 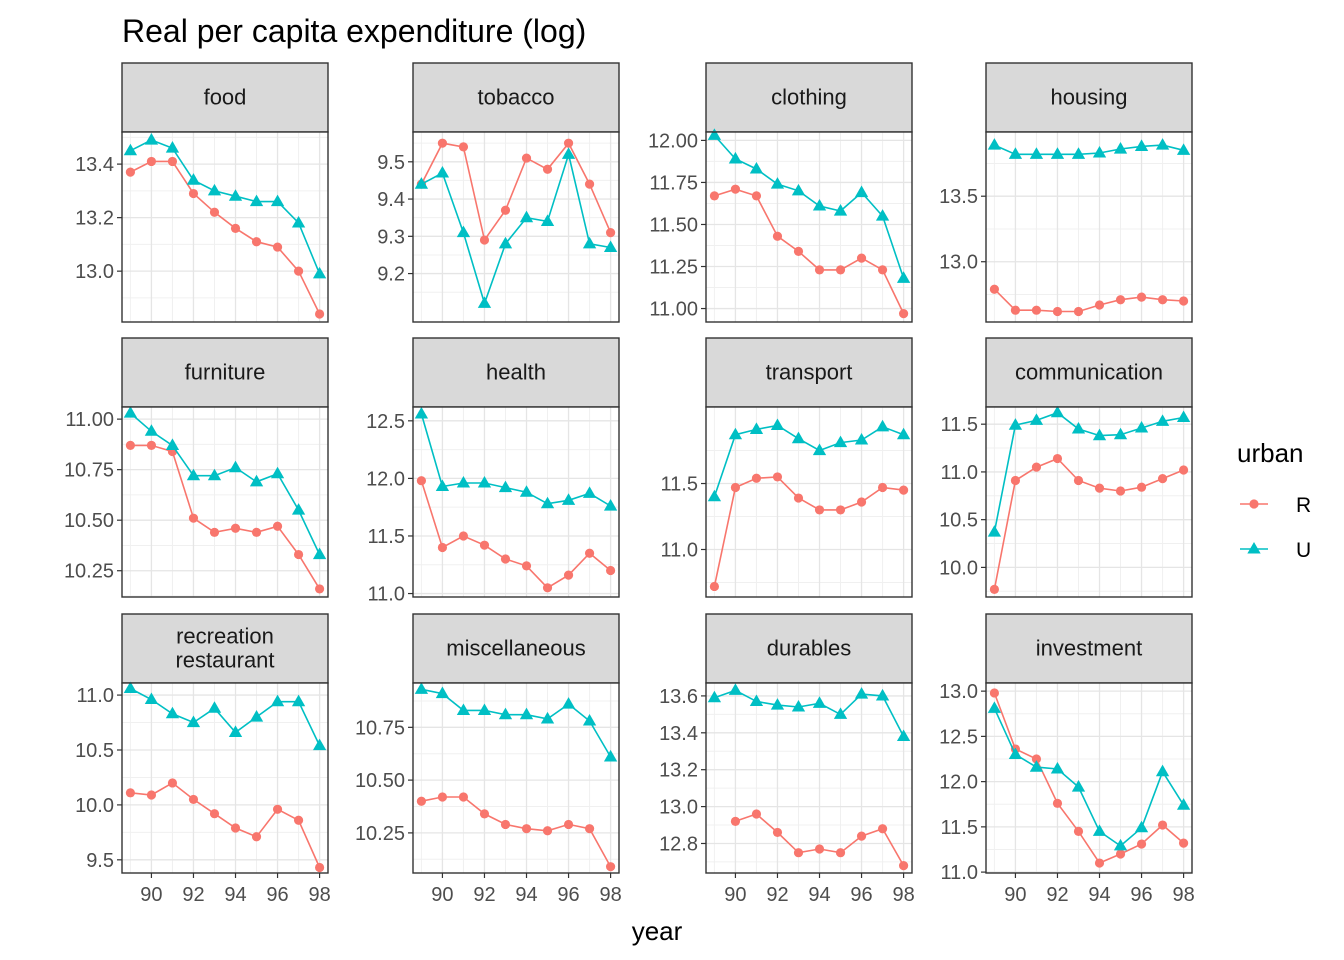 What do you see at coordinates (94, 751) in the screenshot?
I see `y-tick-label: 10.5` at bounding box center [94, 751].